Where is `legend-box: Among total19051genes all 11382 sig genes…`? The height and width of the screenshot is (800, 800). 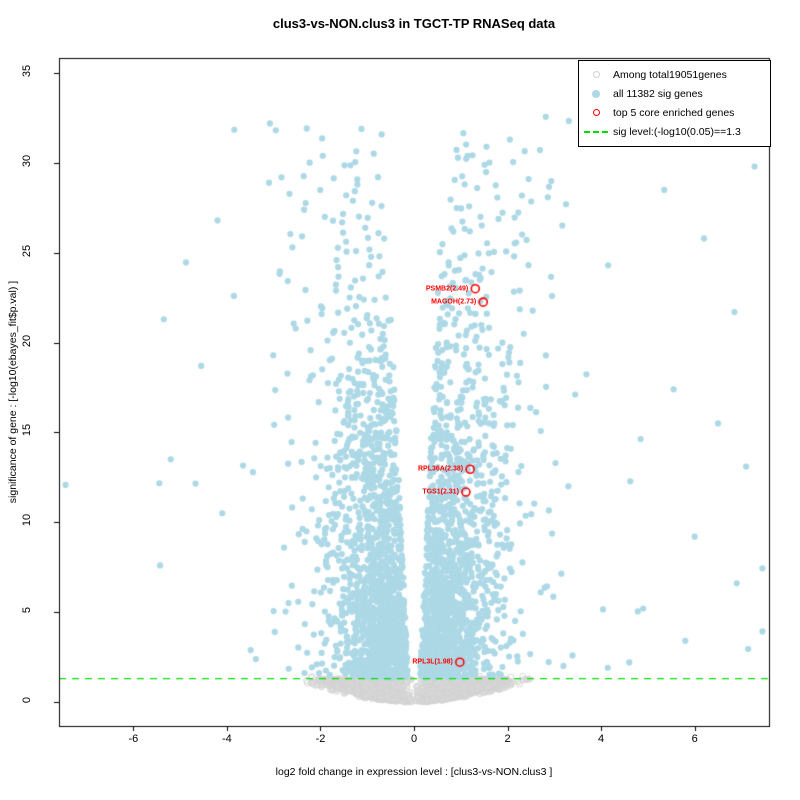
legend-box: Among total19051genes all 11382 sig genes… is located at coordinates (674, 103).